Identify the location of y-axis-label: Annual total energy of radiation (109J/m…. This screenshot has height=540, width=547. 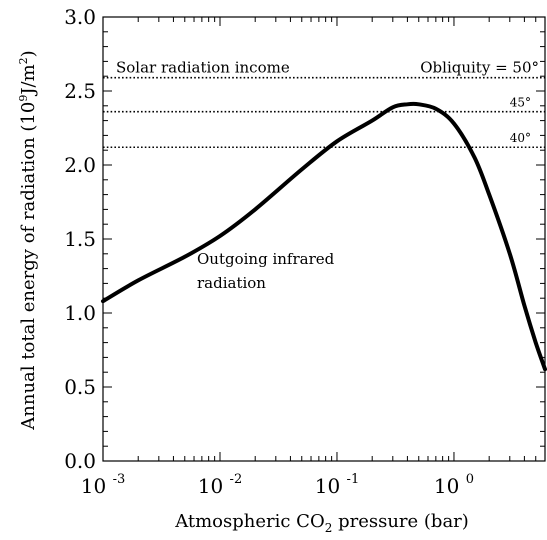
(28, 240).